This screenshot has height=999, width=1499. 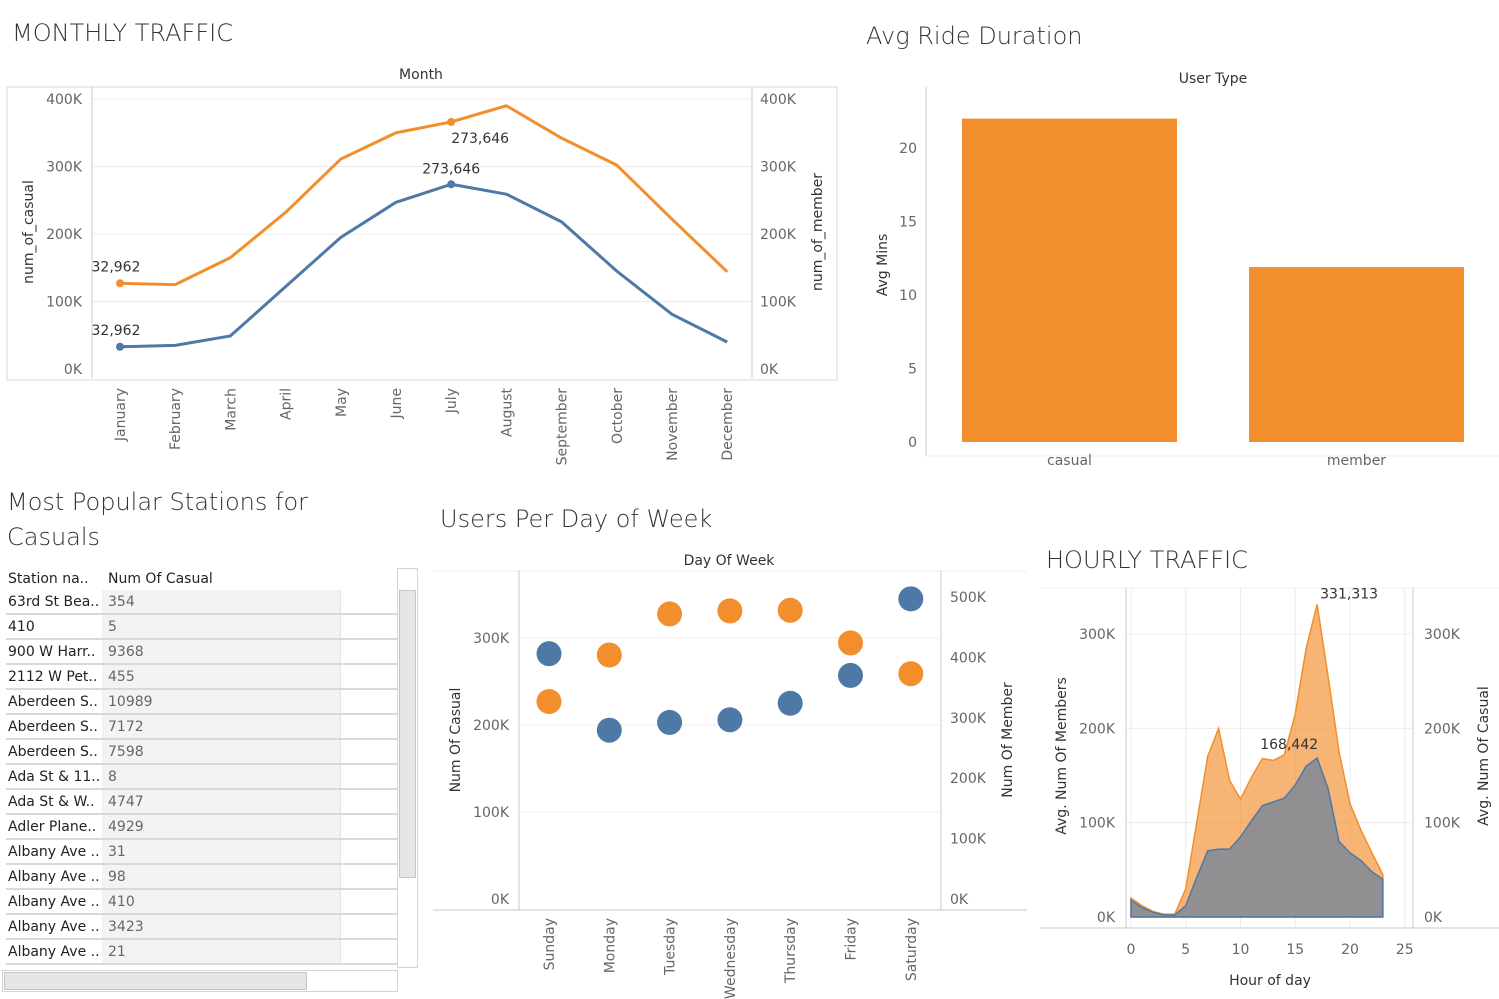 I want to click on num-casual-cell: 98, so click(x=221, y=876).